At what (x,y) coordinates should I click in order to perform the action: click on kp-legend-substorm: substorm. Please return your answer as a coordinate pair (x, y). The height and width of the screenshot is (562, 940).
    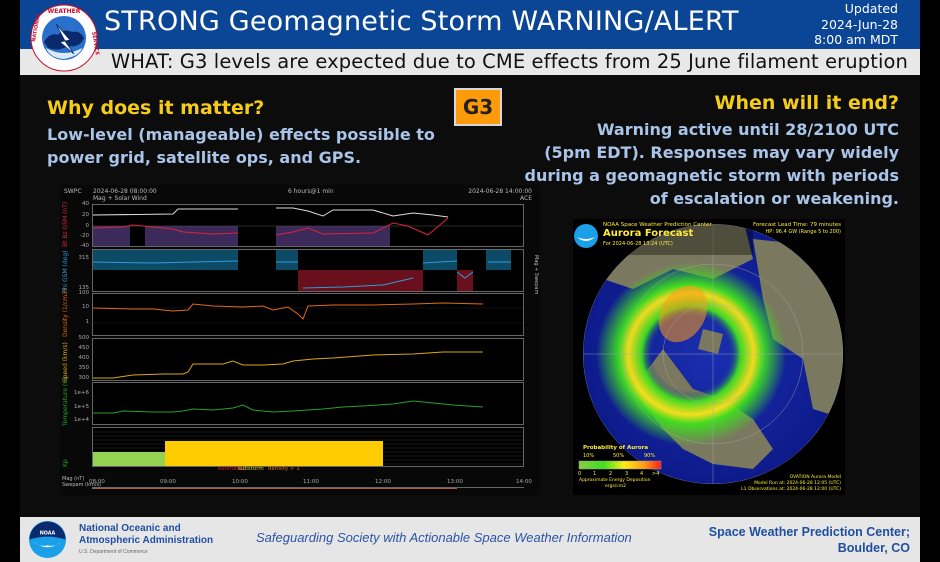
    Looking at the image, I should click on (251, 469).